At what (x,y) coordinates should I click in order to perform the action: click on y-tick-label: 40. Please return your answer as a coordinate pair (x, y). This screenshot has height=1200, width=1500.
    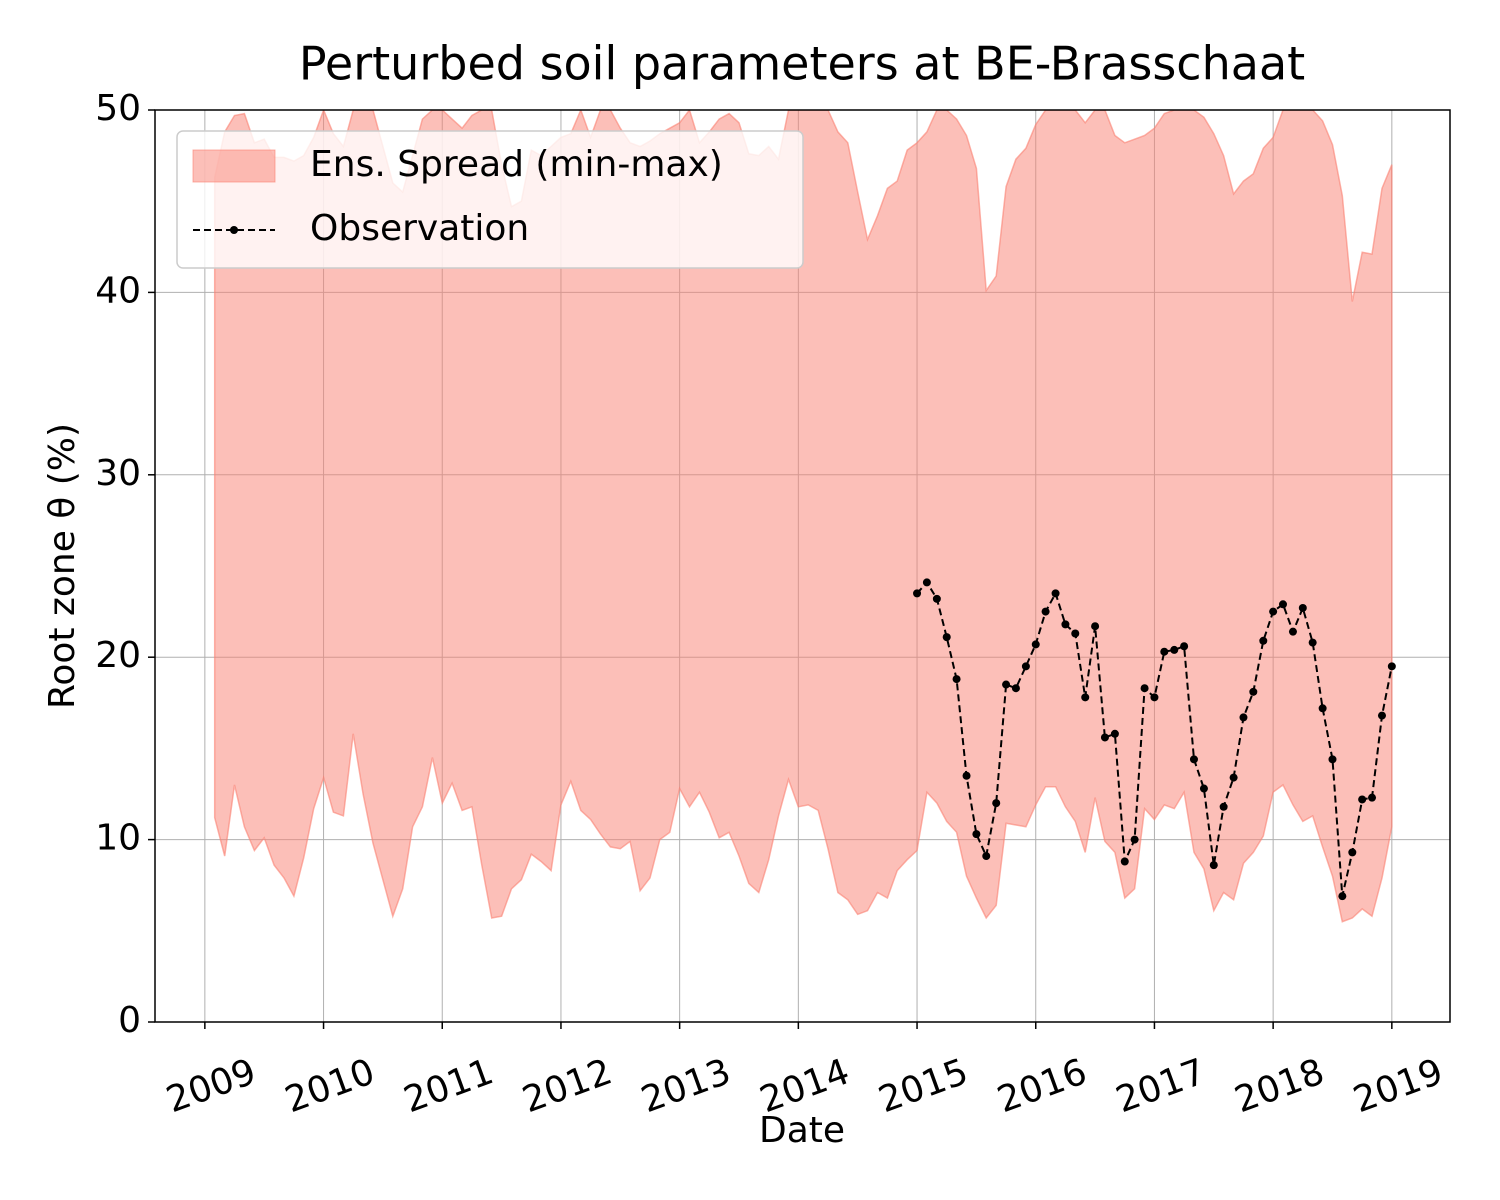
    Looking at the image, I should click on (118, 290).